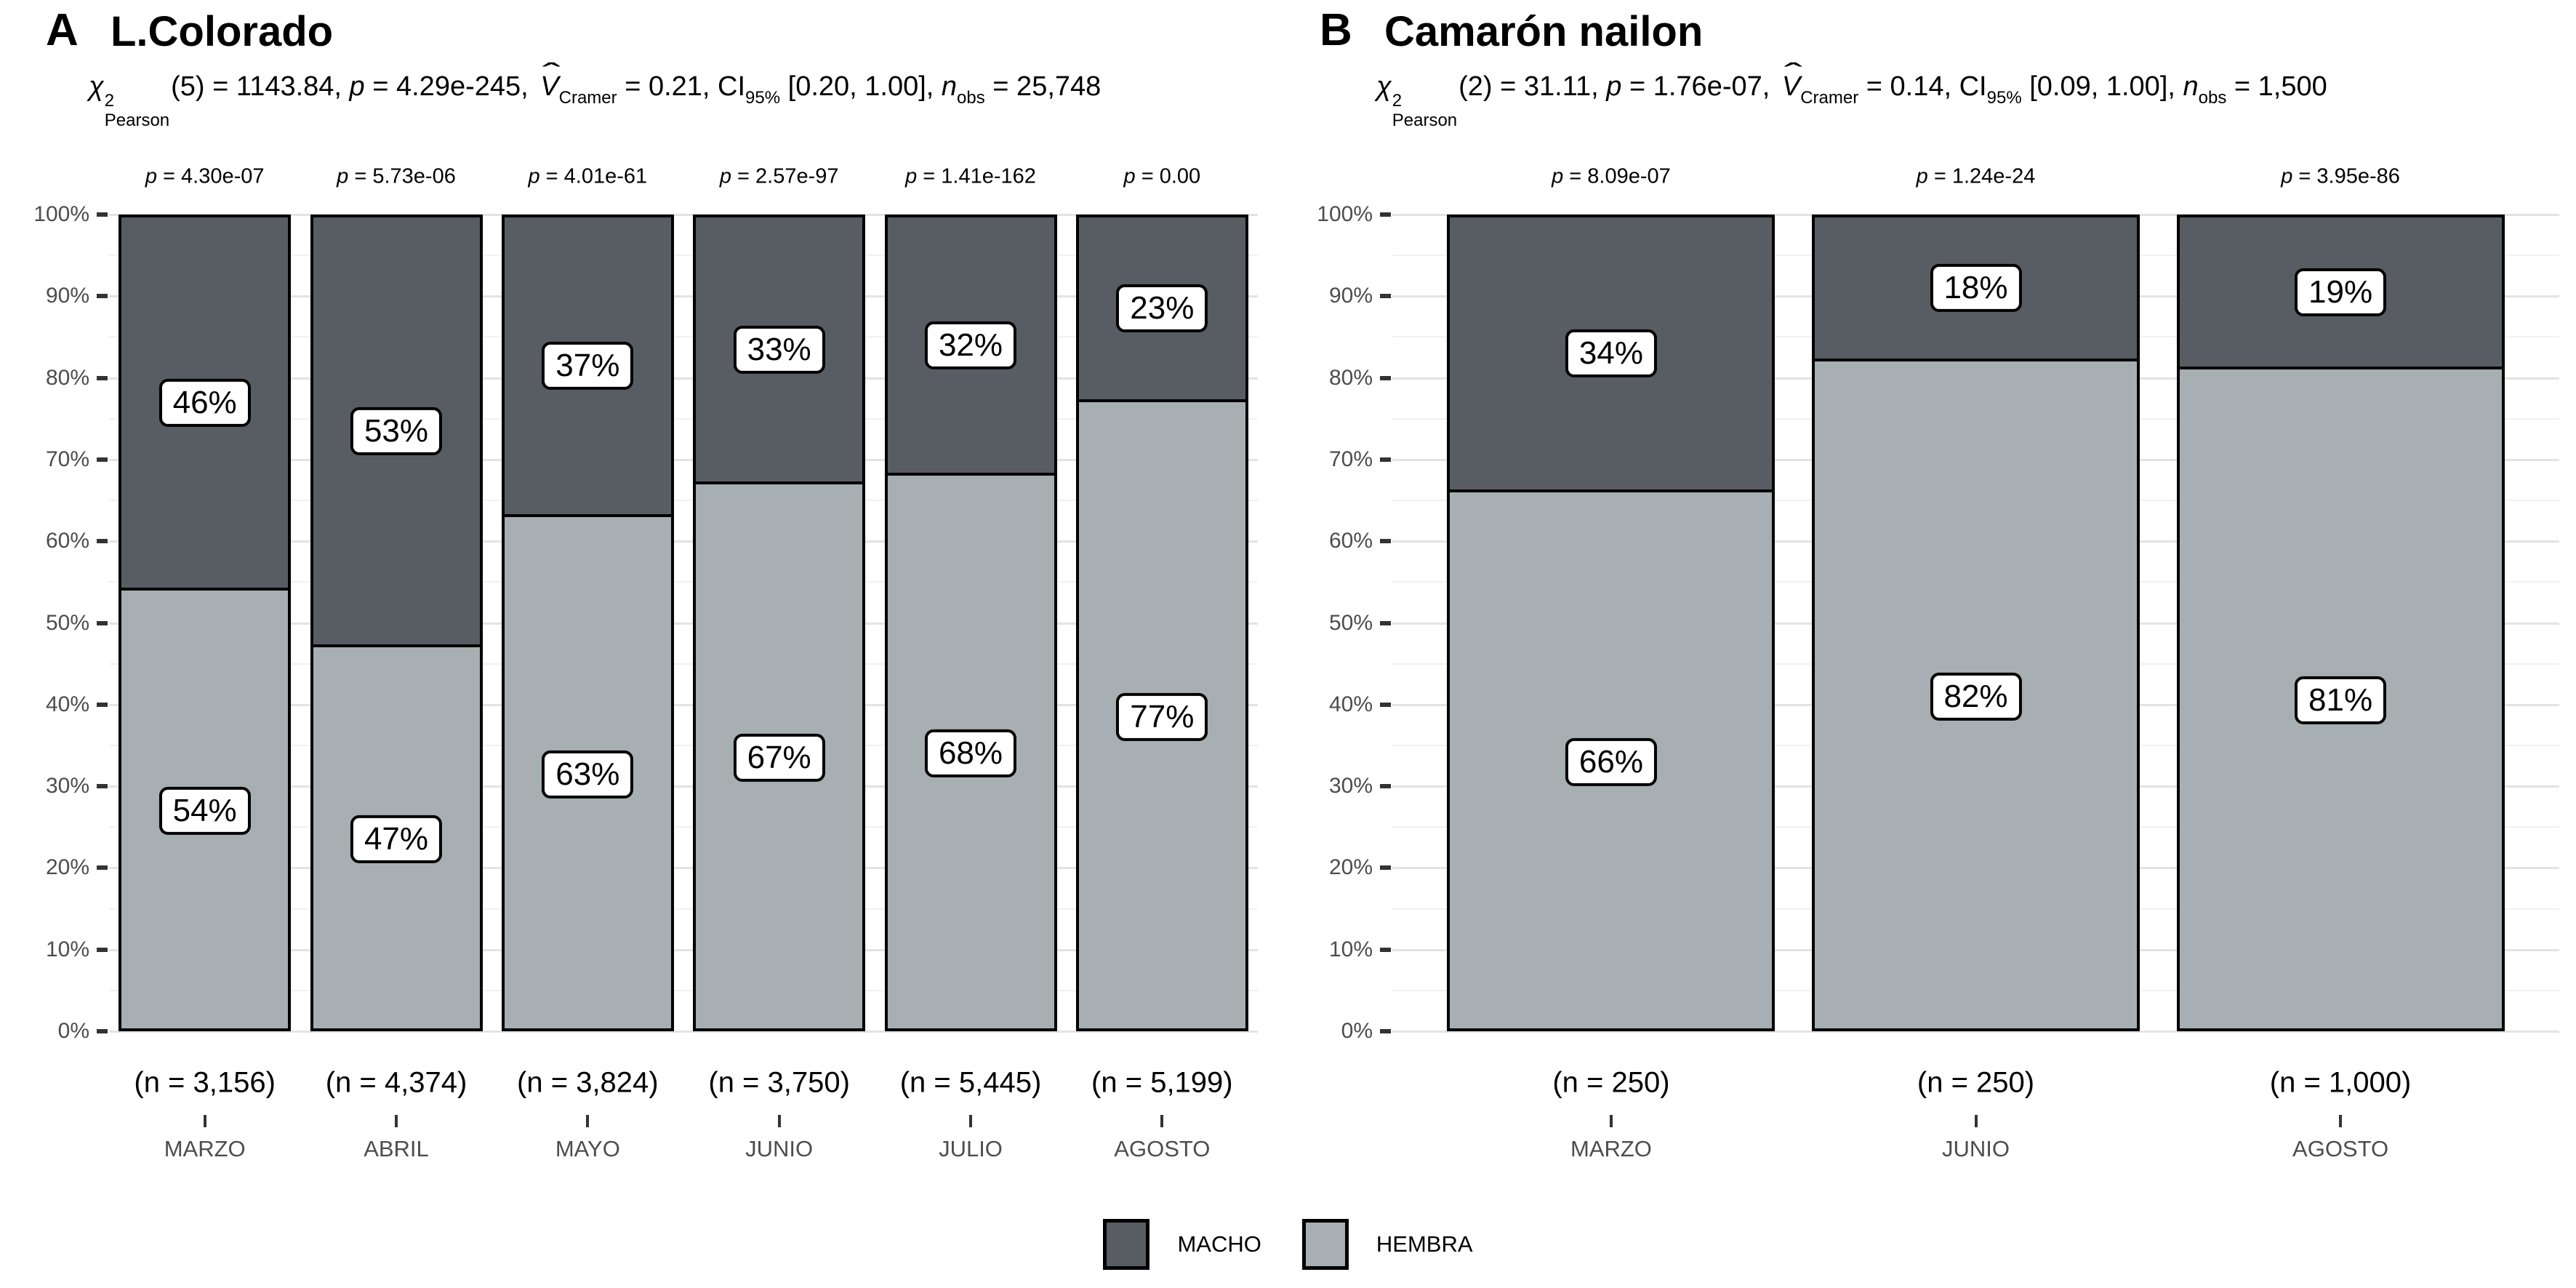 The height and width of the screenshot is (1288, 2576). What do you see at coordinates (970, 753) in the screenshot?
I see `percent-label: 68%` at bounding box center [970, 753].